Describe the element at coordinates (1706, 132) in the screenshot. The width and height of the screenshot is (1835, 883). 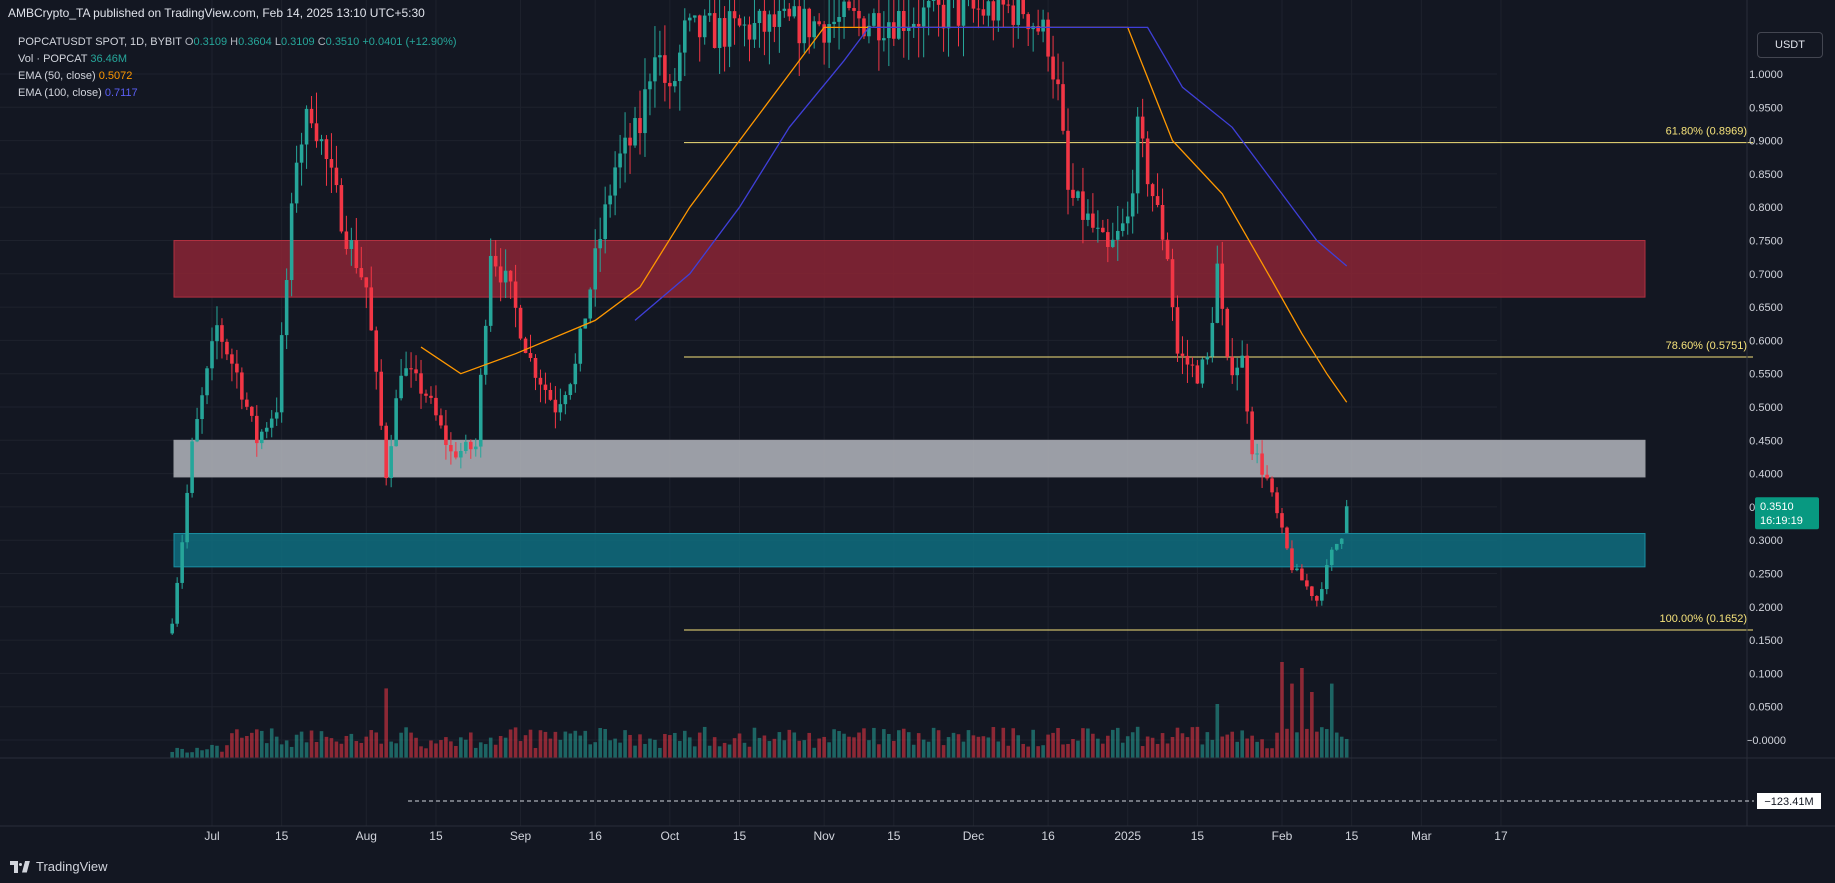
I see `fib-label: 61.80% (0.8969)` at that location.